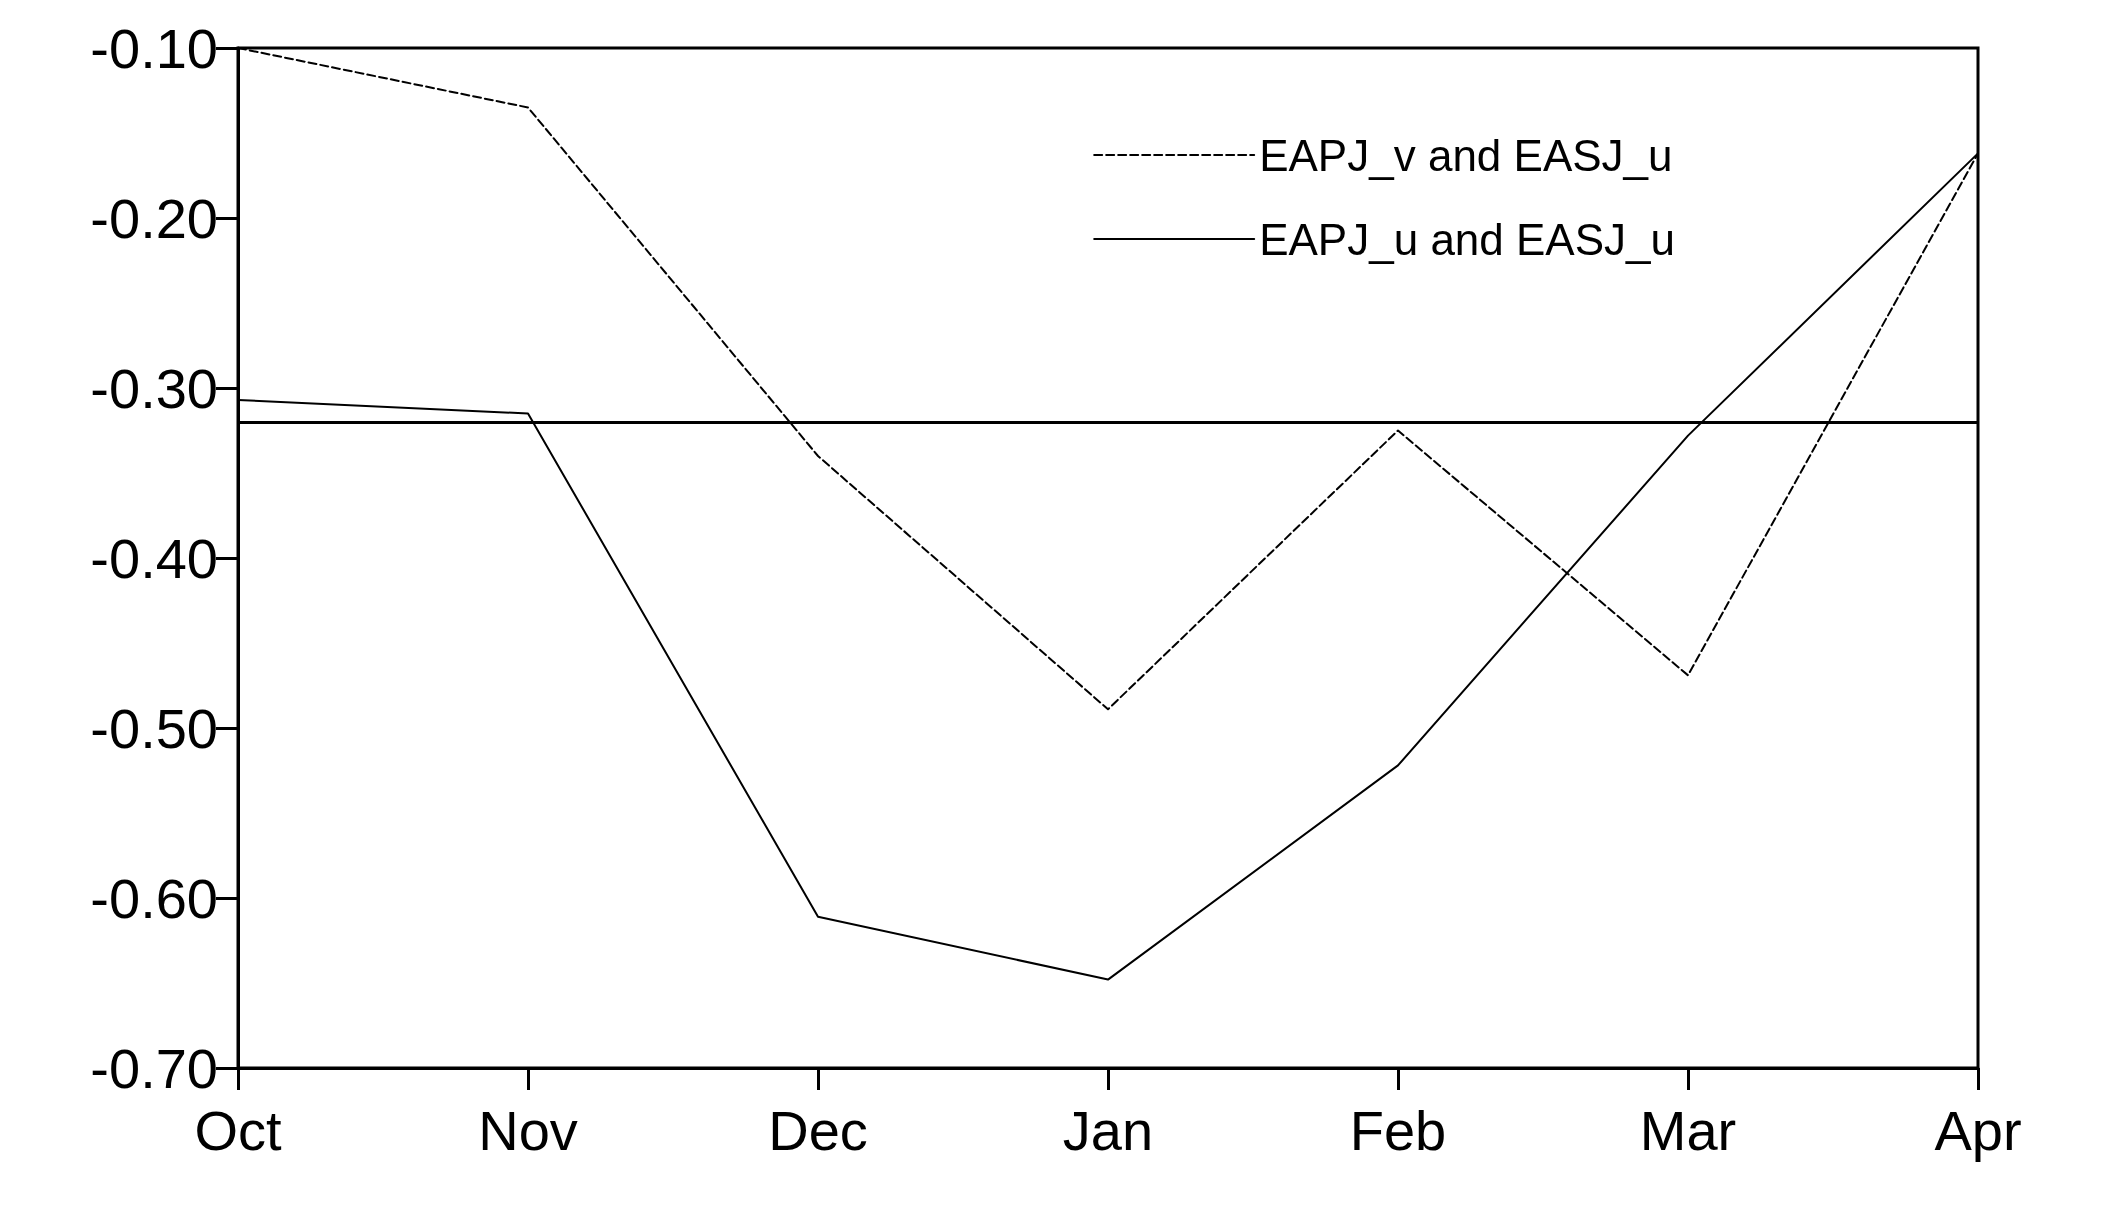  Describe the element at coordinates (1688, 1130) in the screenshot. I see `x-tick-label: Mar` at that location.